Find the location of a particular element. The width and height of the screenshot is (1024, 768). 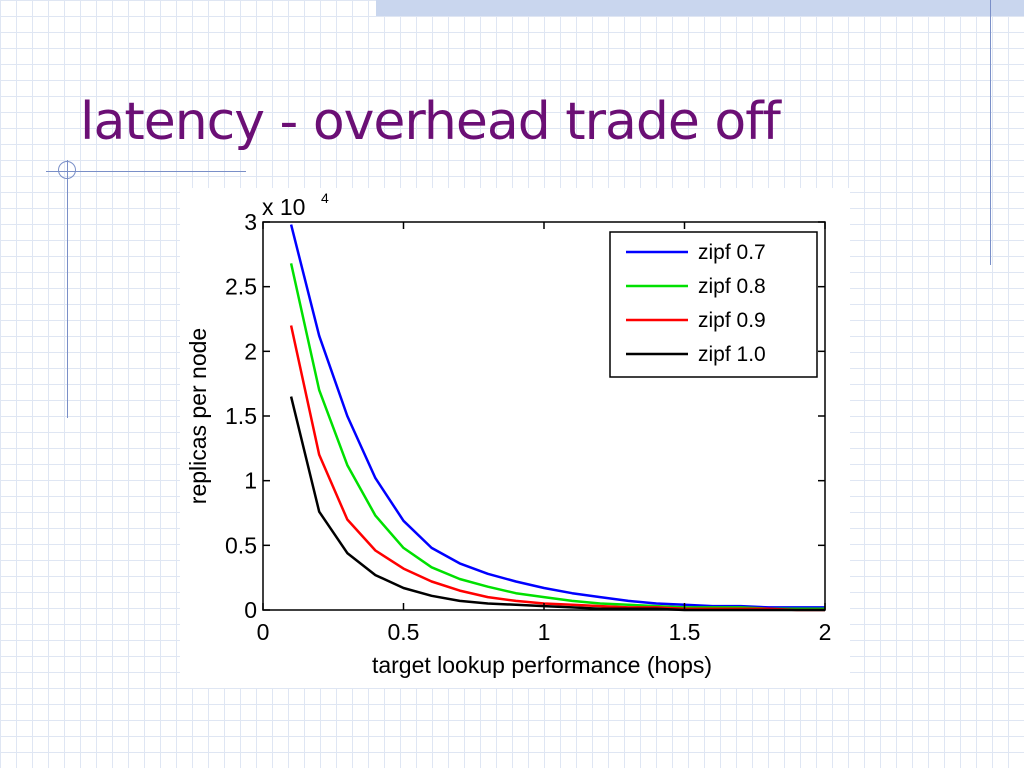

title-underline-decoration is located at coordinates (146, 171).